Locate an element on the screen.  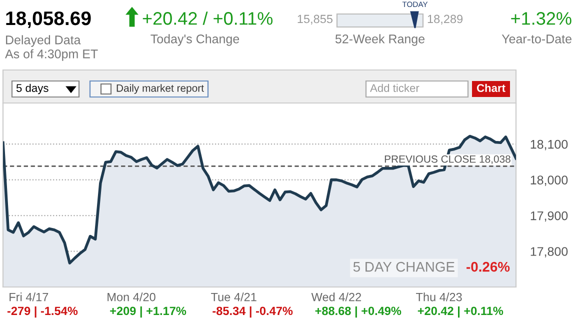
x-tick-label: Tue 4/21 is located at coordinates (233, 297).